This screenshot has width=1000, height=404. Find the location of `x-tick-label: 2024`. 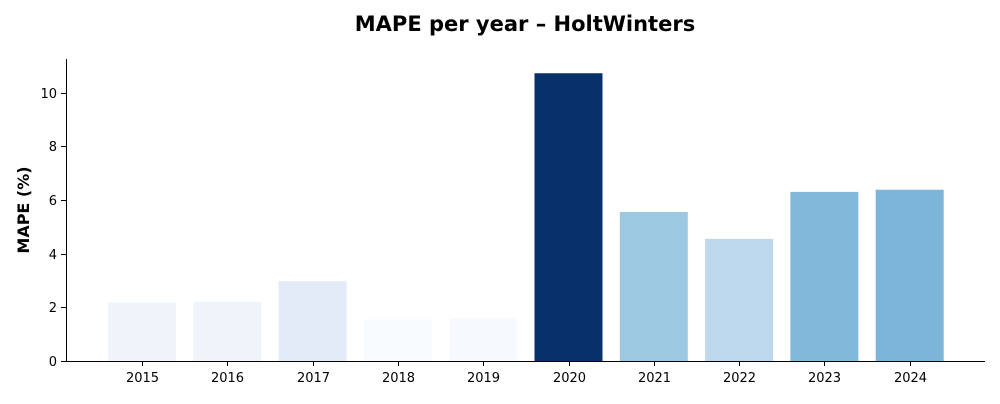

x-tick-label: 2024 is located at coordinates (910, 378).